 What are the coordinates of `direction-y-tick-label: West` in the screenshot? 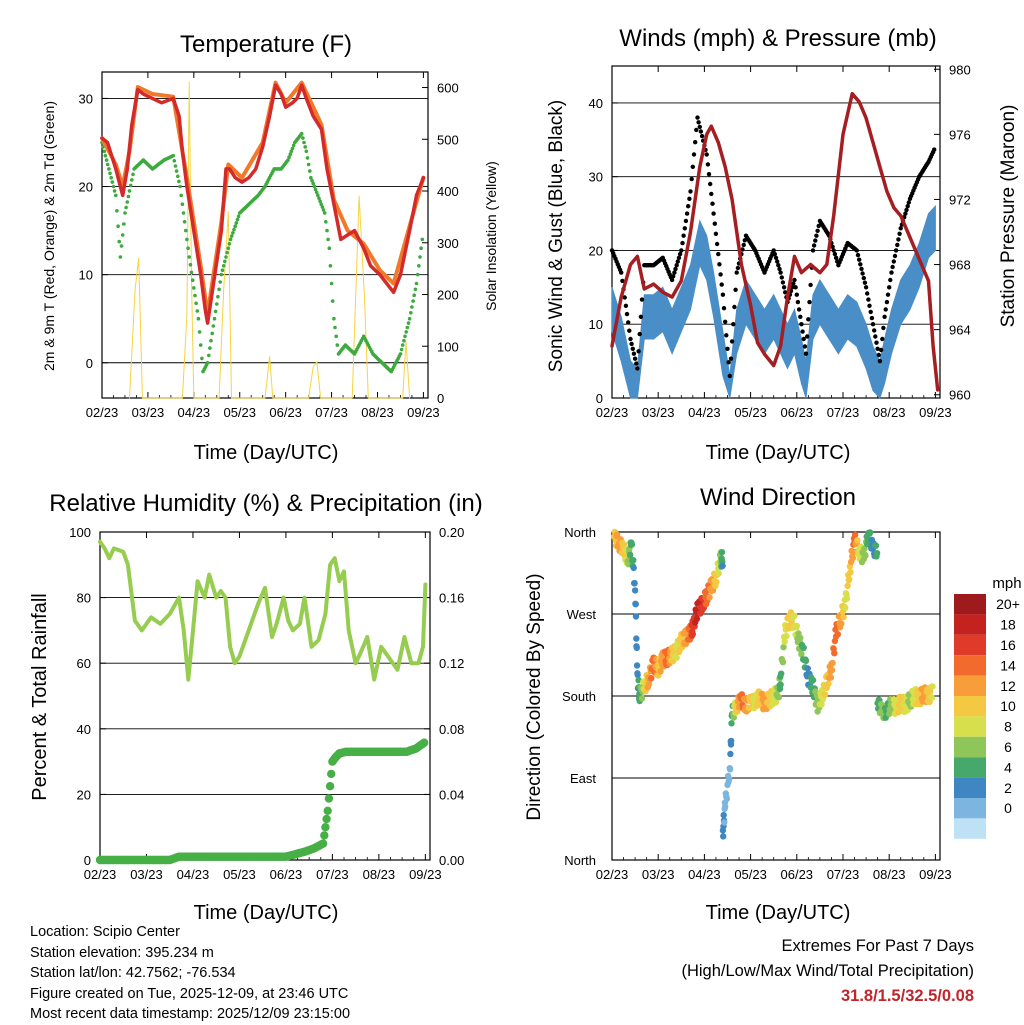 It's located at (582, 614).